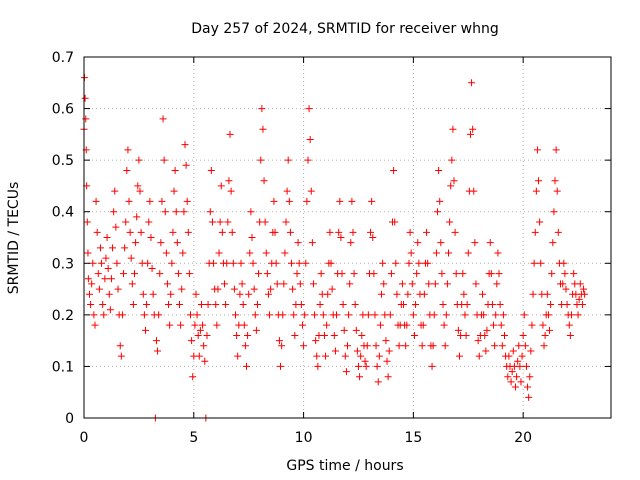 Image resolution: width=640 pixels, height=480 pixels. Describe the element at coordinates (84, 438) in the screenshot. I see `x-tick-label: 0` at that location.